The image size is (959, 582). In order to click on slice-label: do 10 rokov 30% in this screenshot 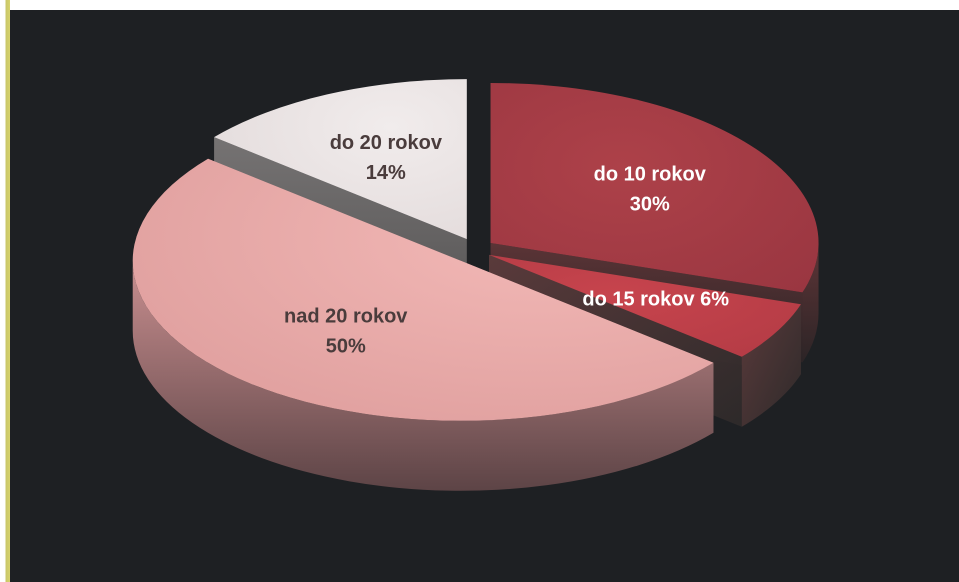, I will do `click(650, 190)`.